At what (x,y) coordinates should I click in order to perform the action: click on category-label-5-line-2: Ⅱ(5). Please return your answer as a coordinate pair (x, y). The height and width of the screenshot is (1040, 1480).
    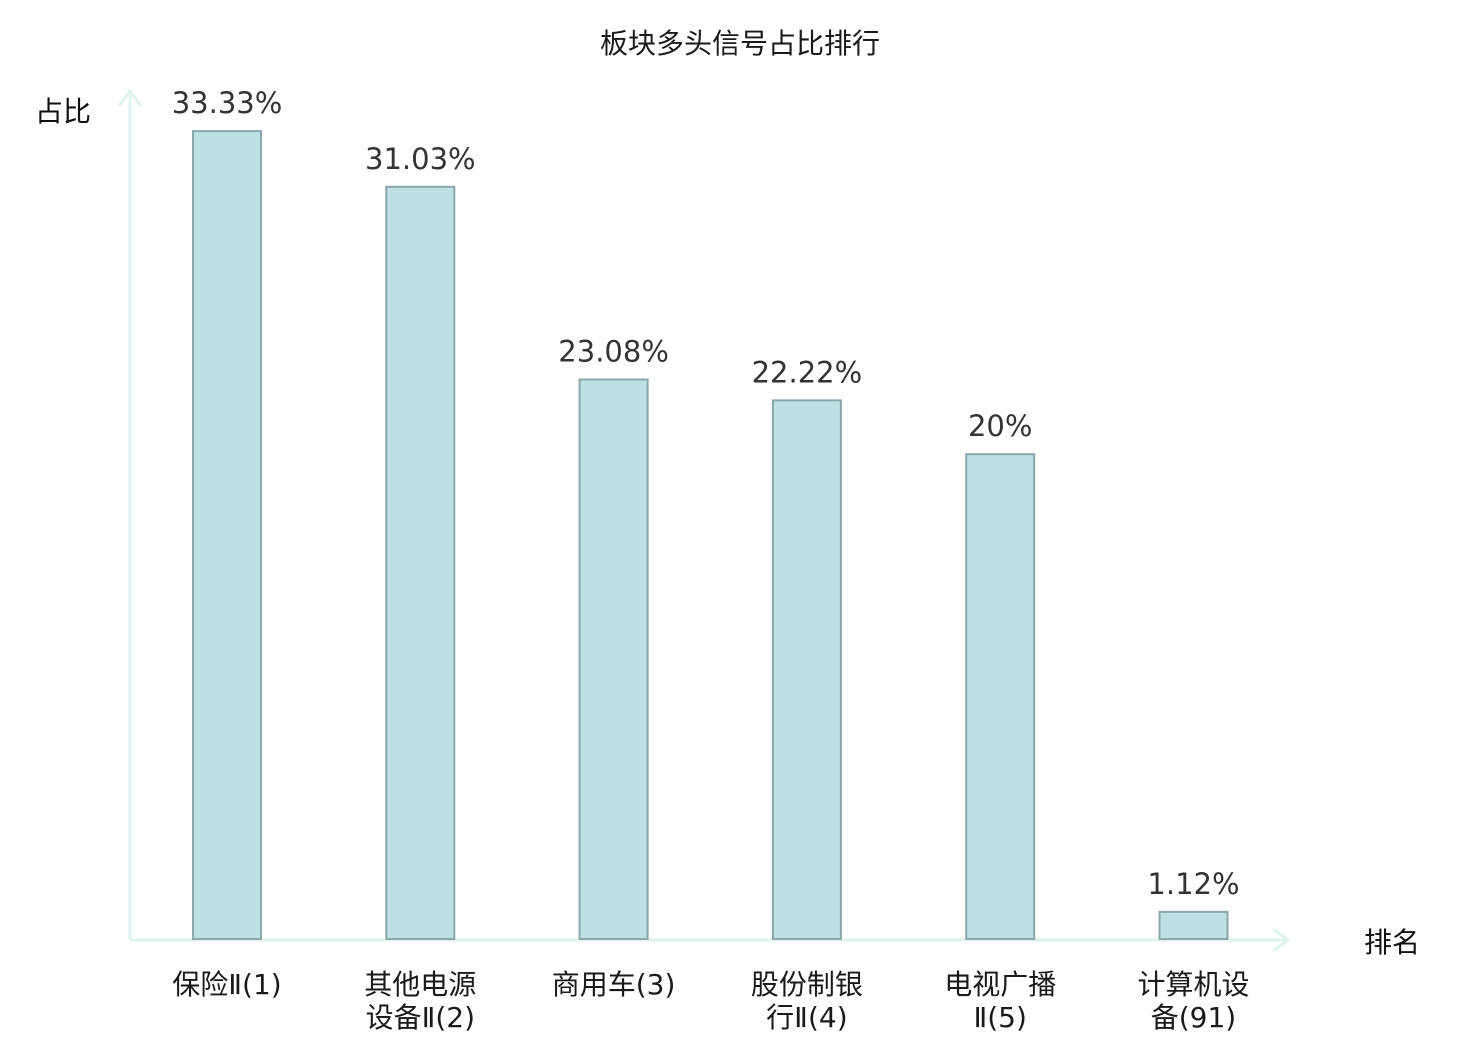
    Looking at the image, I should click on (999, 1017).